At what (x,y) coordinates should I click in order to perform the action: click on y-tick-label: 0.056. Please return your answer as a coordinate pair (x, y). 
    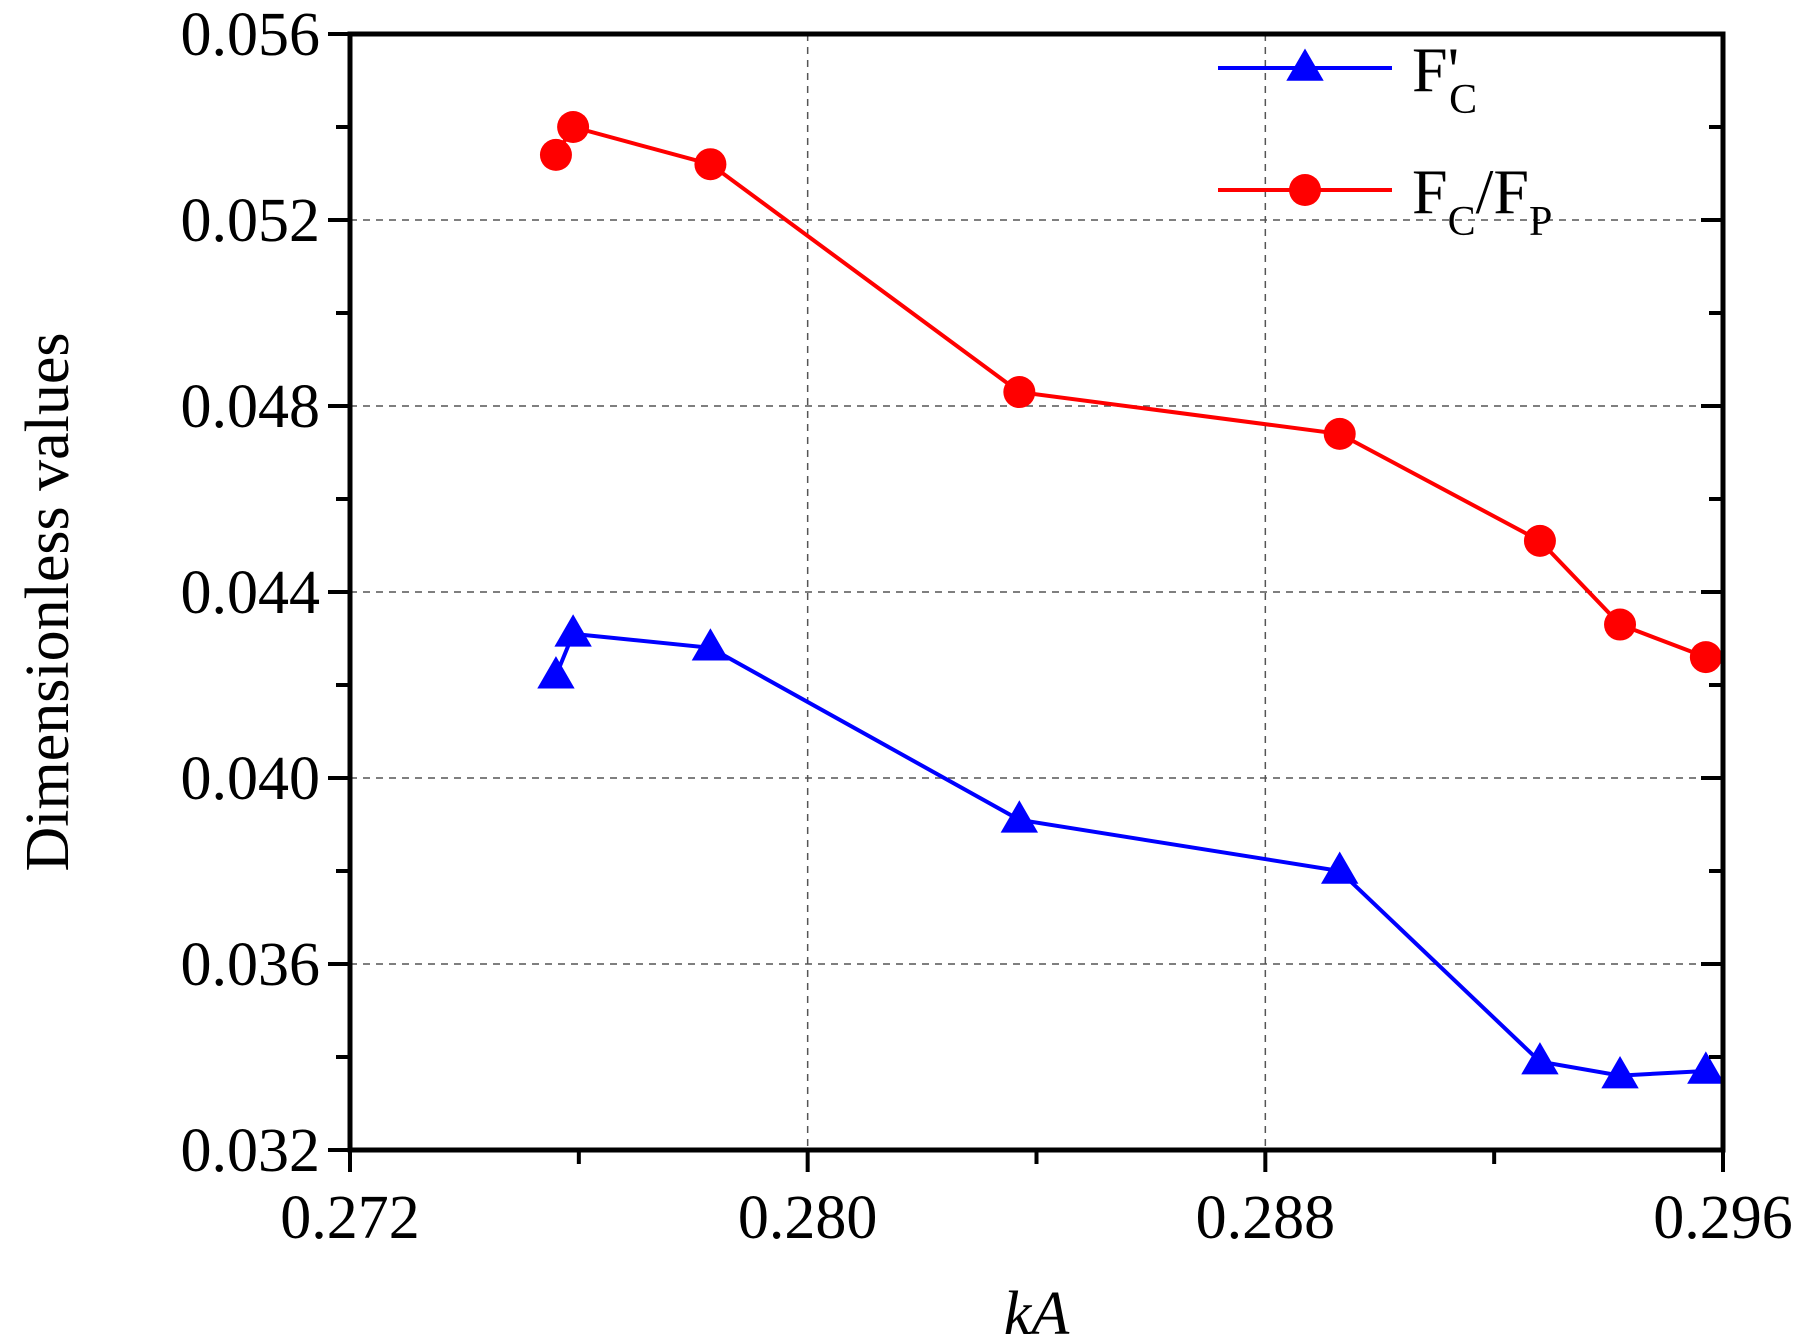
    Looking at the image, I should click on (251, 35).